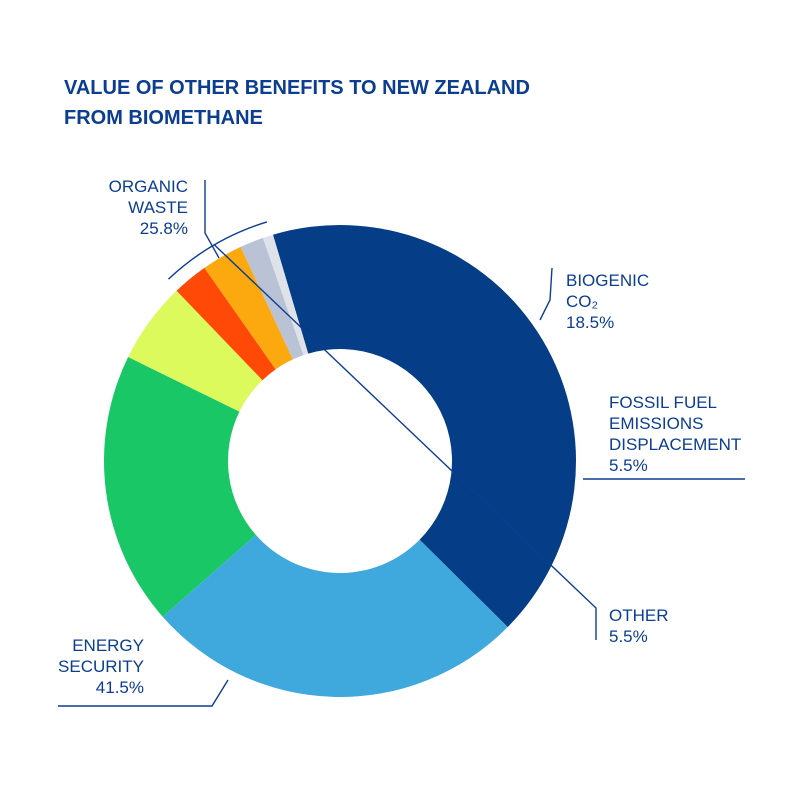 The width and height of the screenshot is (800, 800). What do you see at coordinates (212, 219) in the screenshot?
I see `leader-organic-waste` at bounding box center [212, 219].